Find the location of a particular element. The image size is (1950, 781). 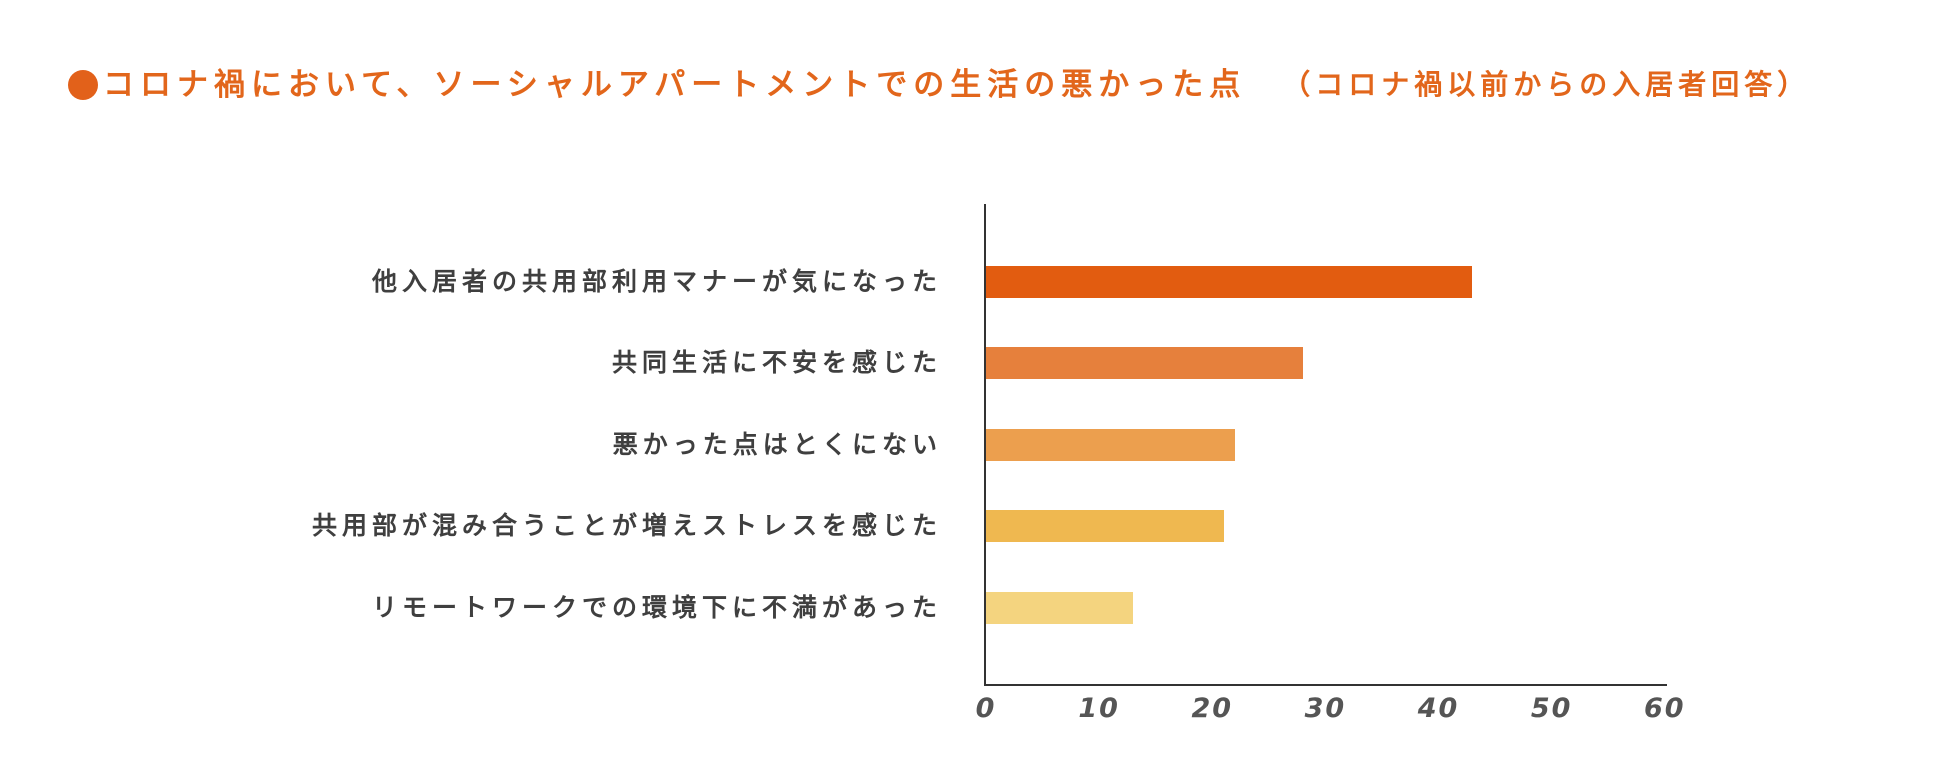

x-tick-label: 20 is located at coordinates (1212, 708).